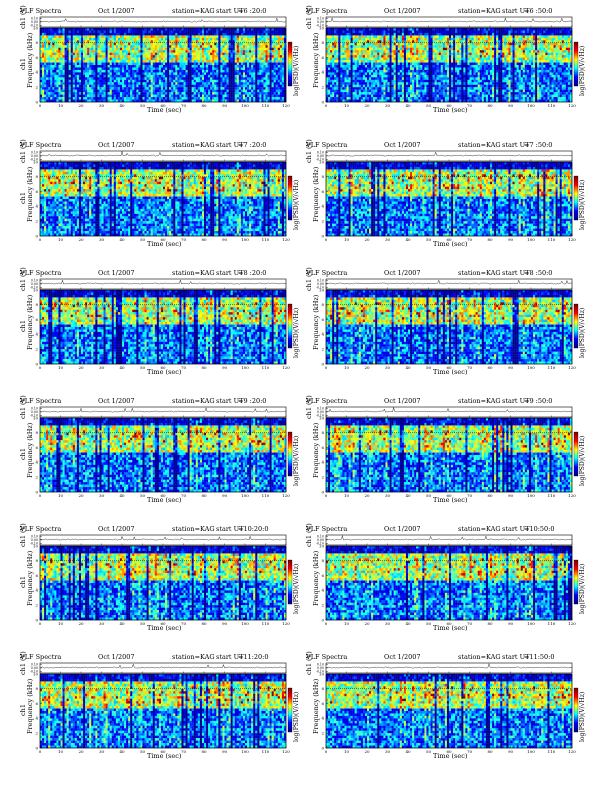  What do you see at coordinates (572, 751) in the screenshot?
I see `time-tick-label: 120` at bounding box center [572, 751].